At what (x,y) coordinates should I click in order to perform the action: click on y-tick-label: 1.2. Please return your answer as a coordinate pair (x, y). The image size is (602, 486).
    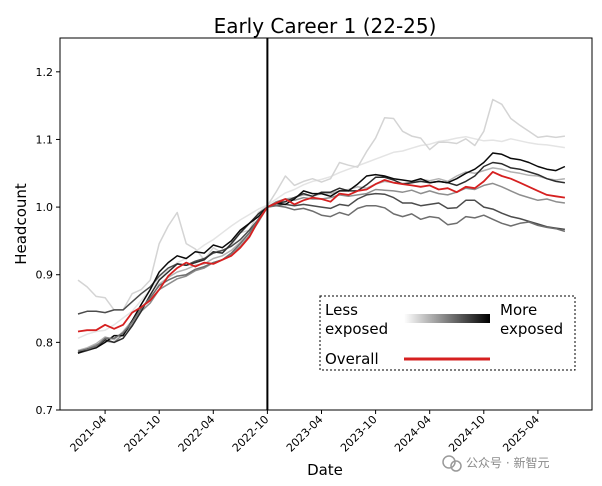
    Looking at the image, I should click on (45, 72).